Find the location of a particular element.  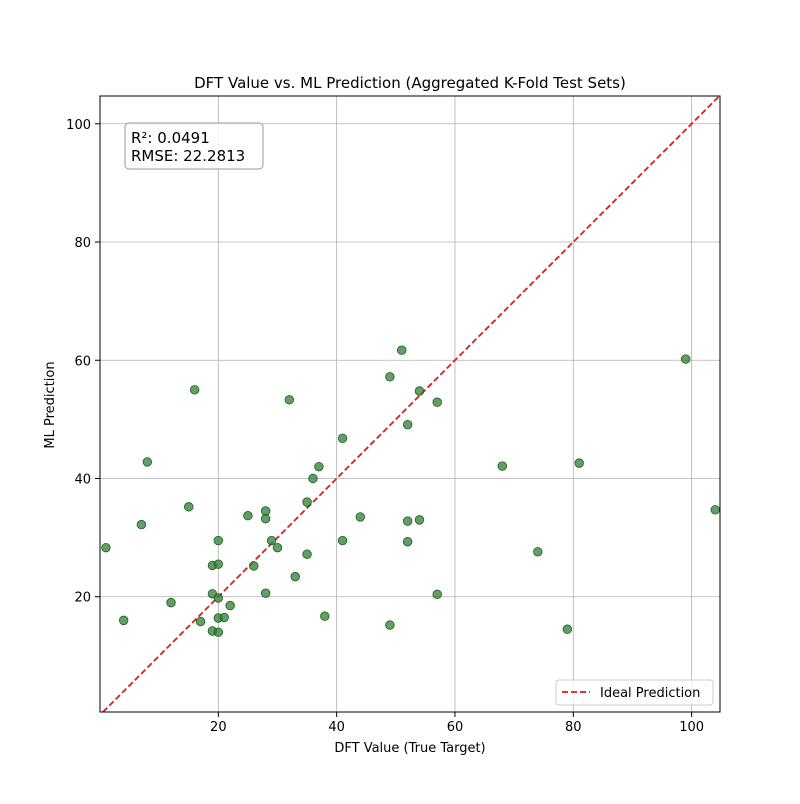

y-axis-label: ML Prediction is located at coordinates (50, 404).